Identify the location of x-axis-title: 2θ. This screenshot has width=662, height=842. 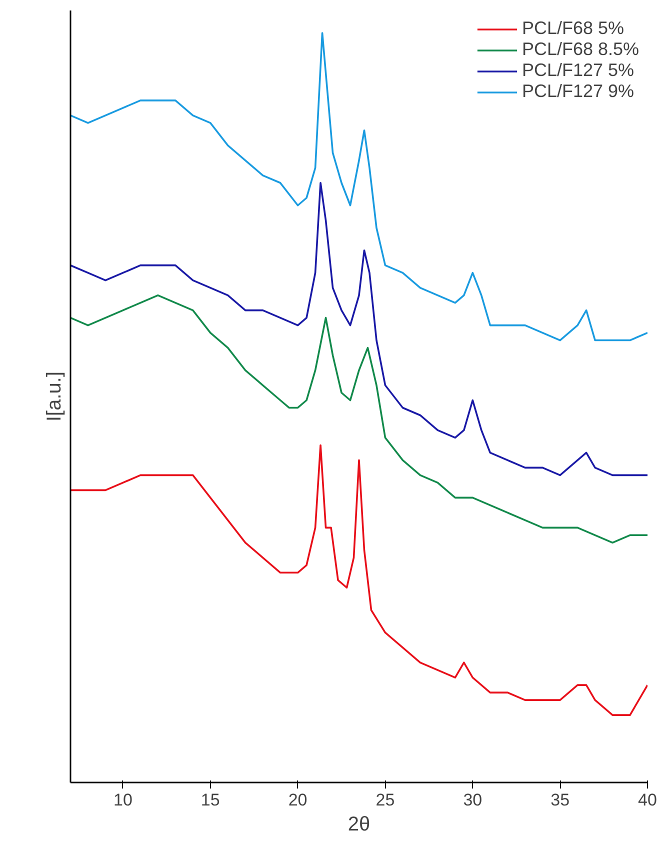
(359, 825).